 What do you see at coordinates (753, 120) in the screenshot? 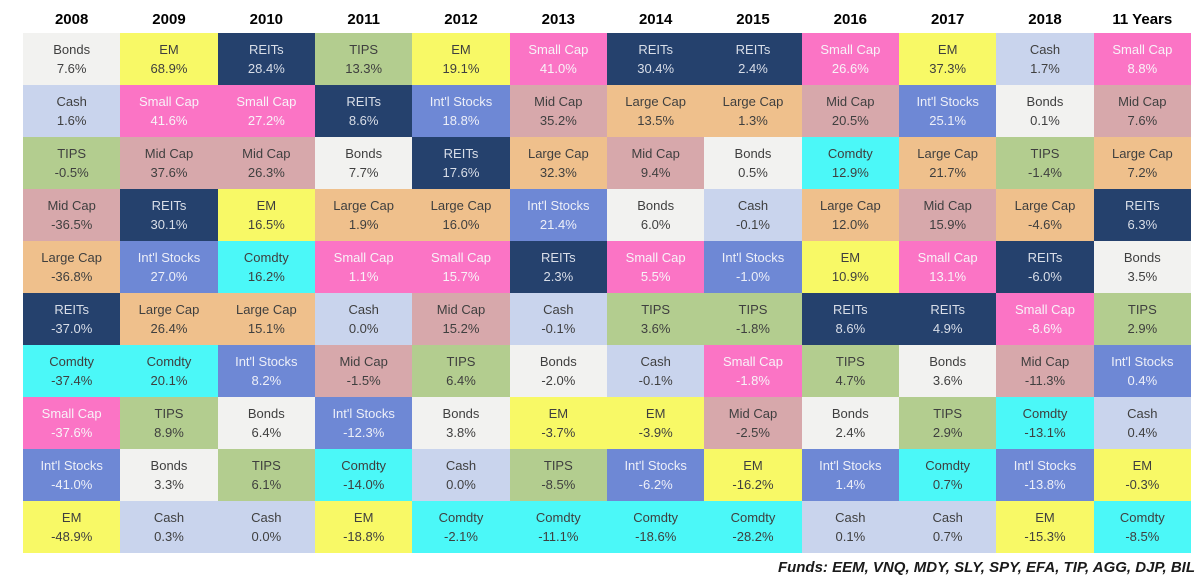
I see `return-value: 1.3%` at bounding box center [753, 120].